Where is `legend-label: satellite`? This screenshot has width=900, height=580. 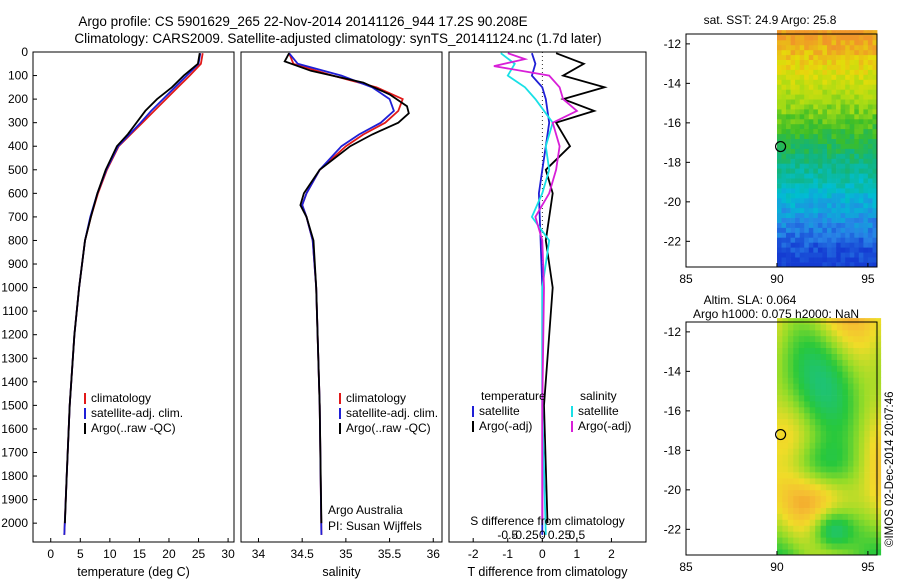 legend-label: satellite is located at coordinates (499, 411).